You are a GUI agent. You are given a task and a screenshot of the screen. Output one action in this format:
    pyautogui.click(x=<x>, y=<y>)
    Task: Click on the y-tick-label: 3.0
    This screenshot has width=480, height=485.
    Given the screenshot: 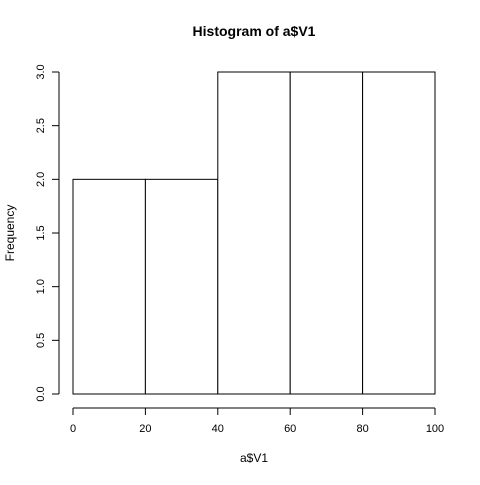 What is the action you would take?
    pyautogui.click(x=41, y=71)
    